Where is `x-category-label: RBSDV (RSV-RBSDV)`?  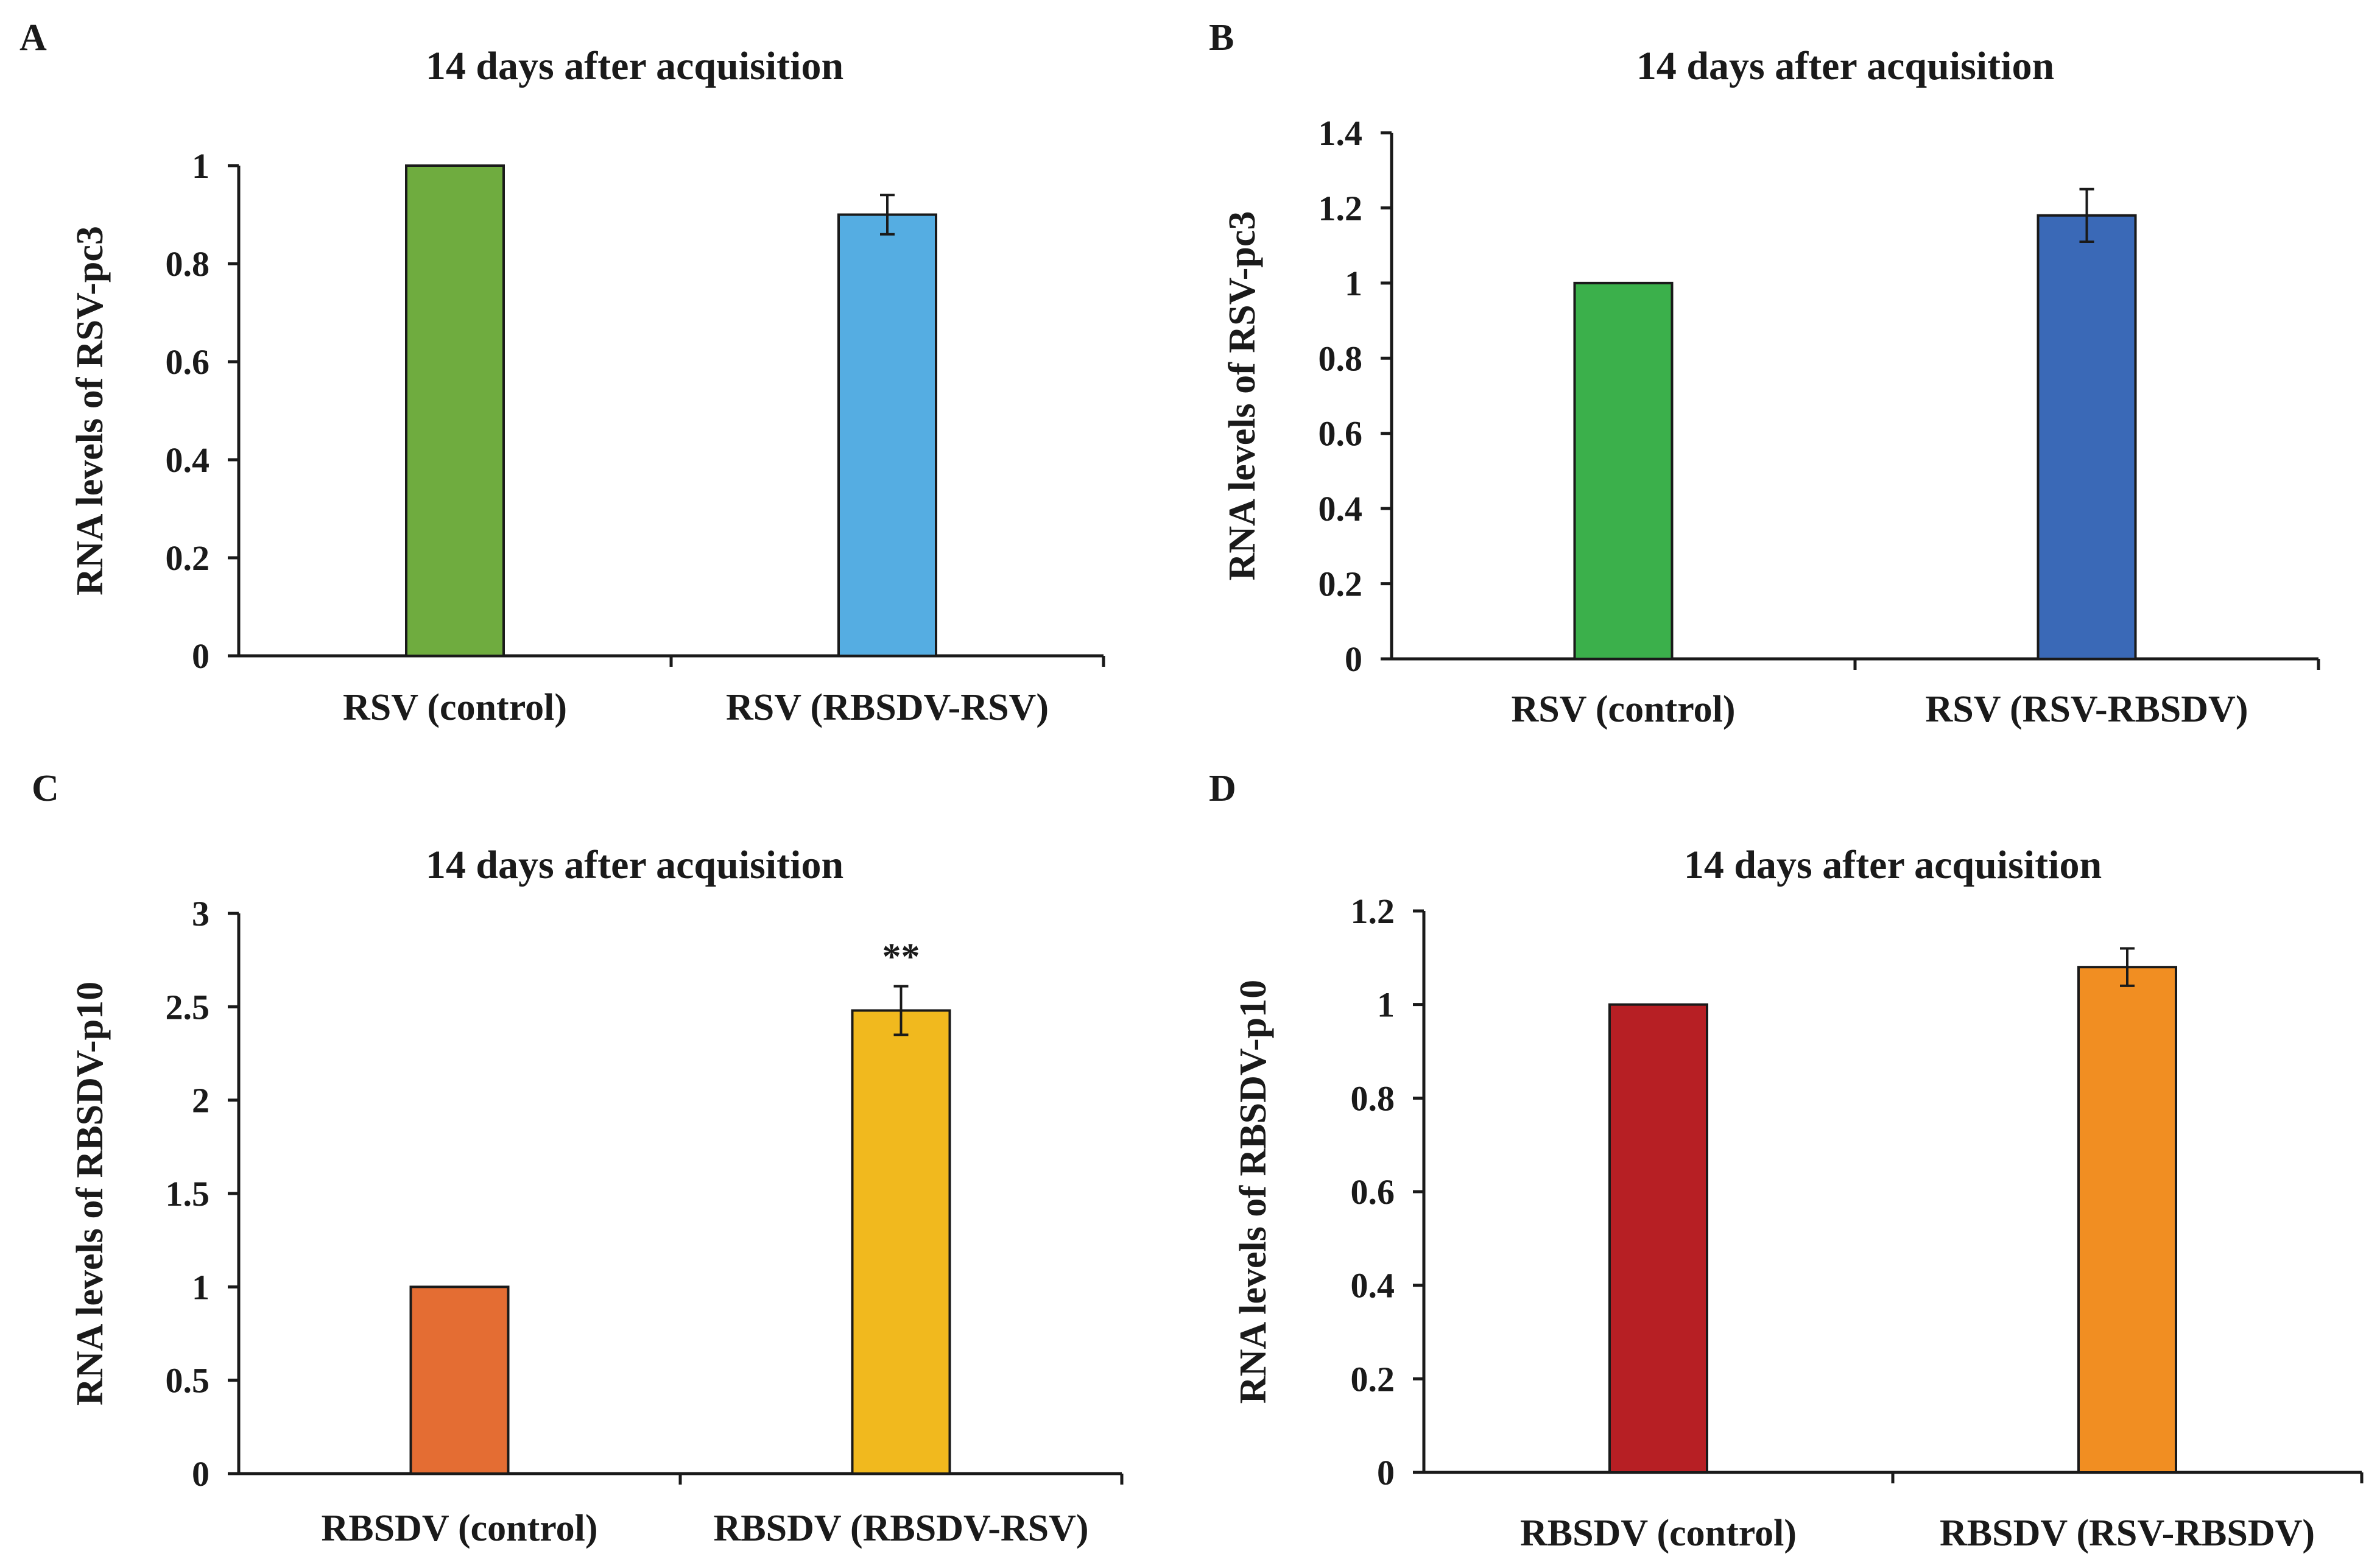 x-category-label: RBSDV (RSV-RBSDV) is located at coordinates (2127, 1534).